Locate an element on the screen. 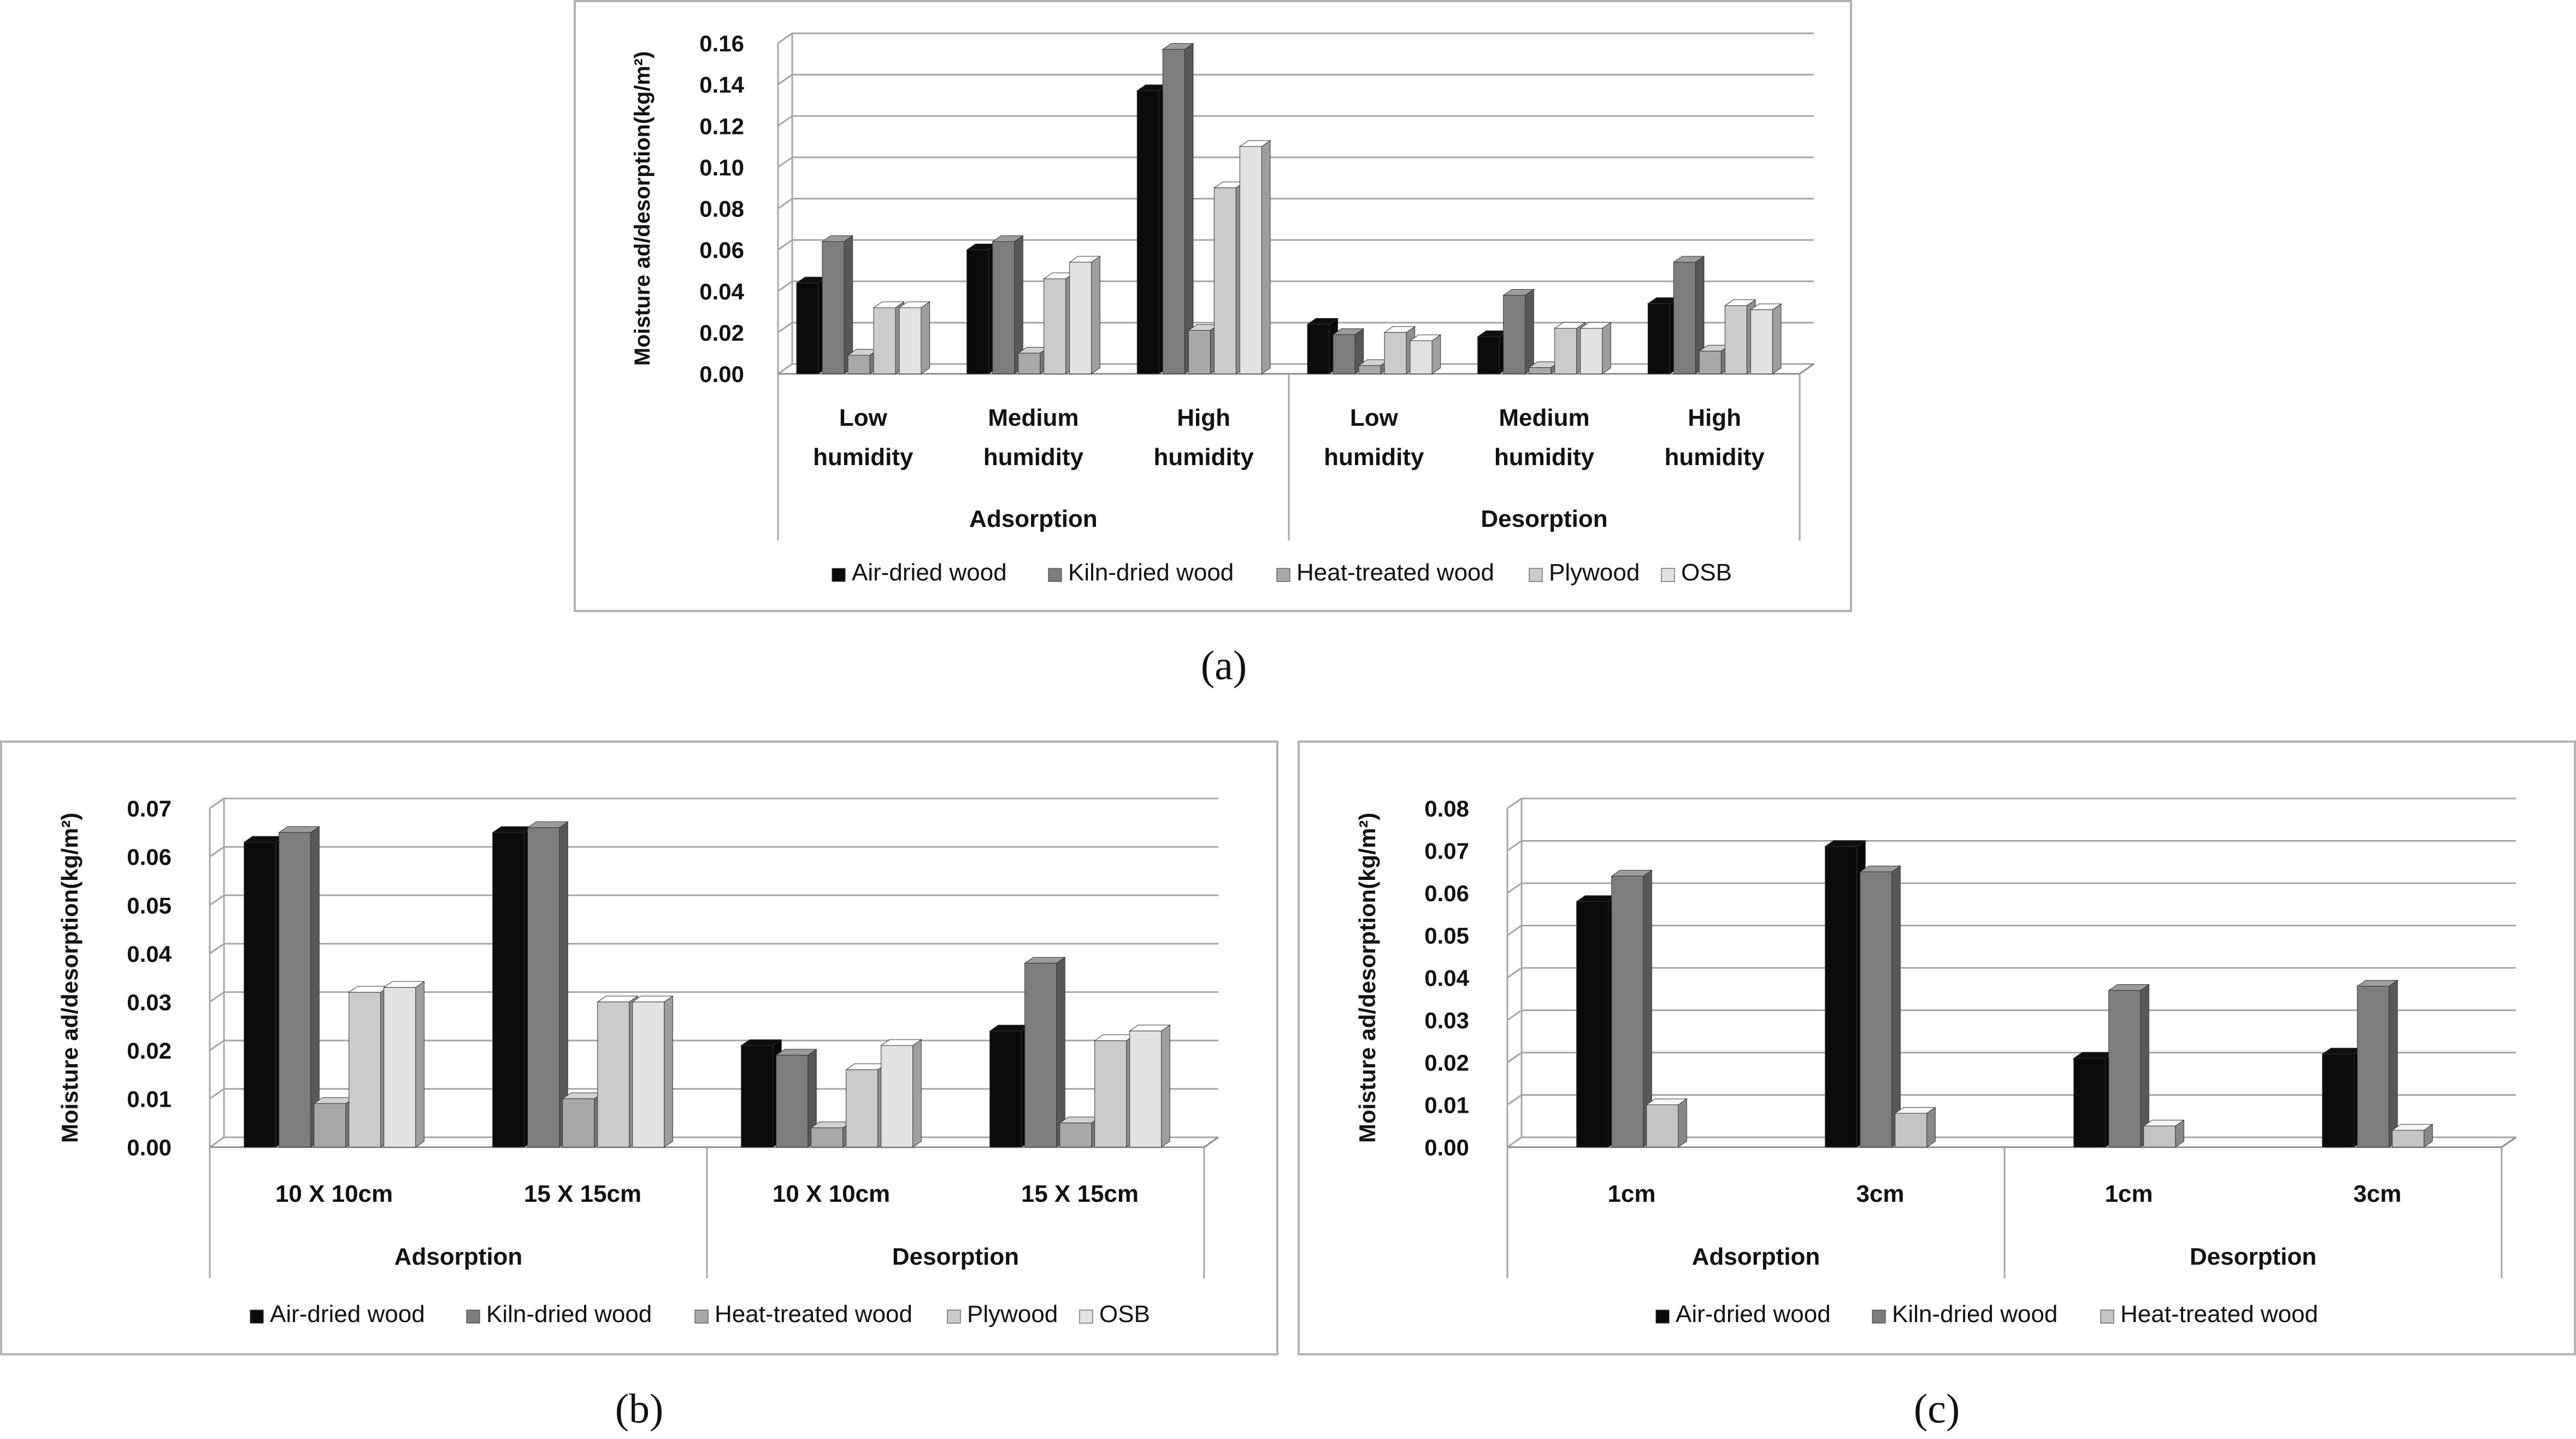  x-category-label: 15 X 15cm is located at coordinates (583, 1193).